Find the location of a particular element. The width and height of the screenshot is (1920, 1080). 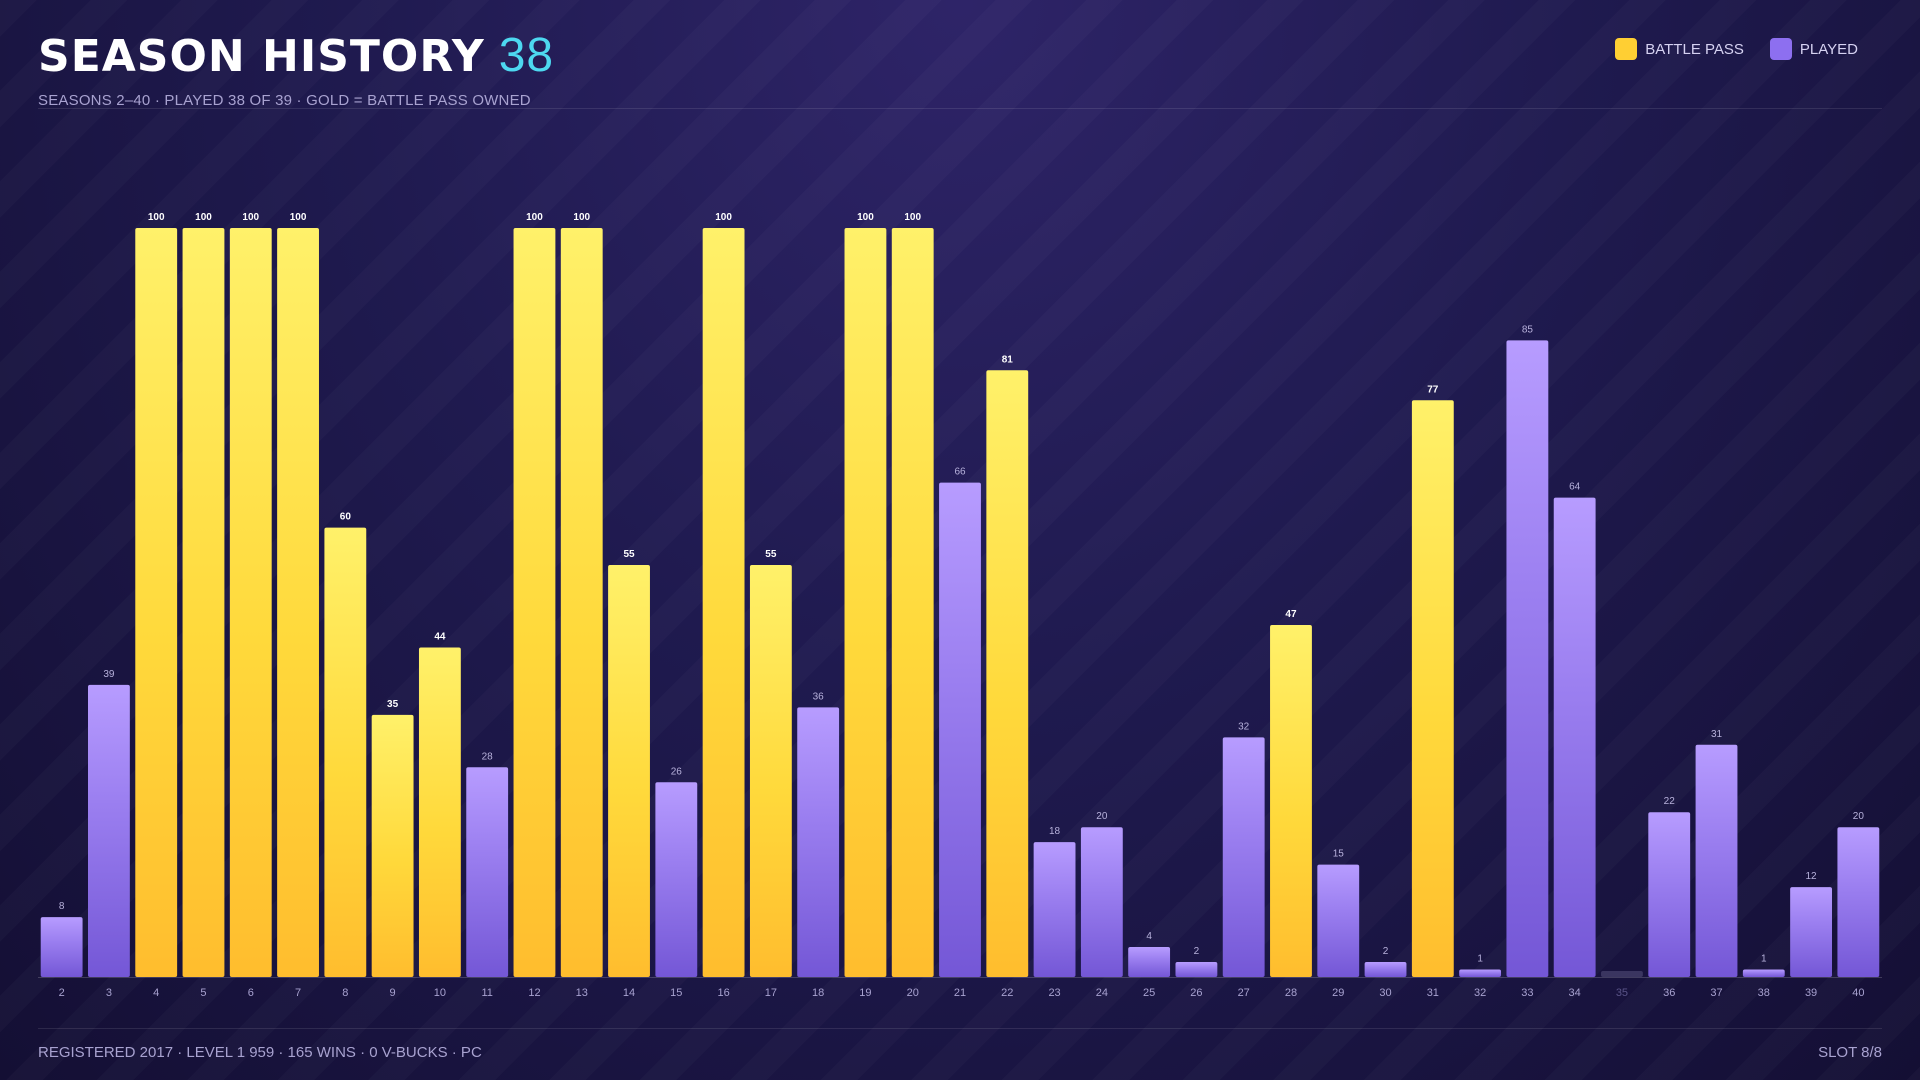

legend-label-battle-pass: BATTLE PASS is located at coordinates (1694, 49).